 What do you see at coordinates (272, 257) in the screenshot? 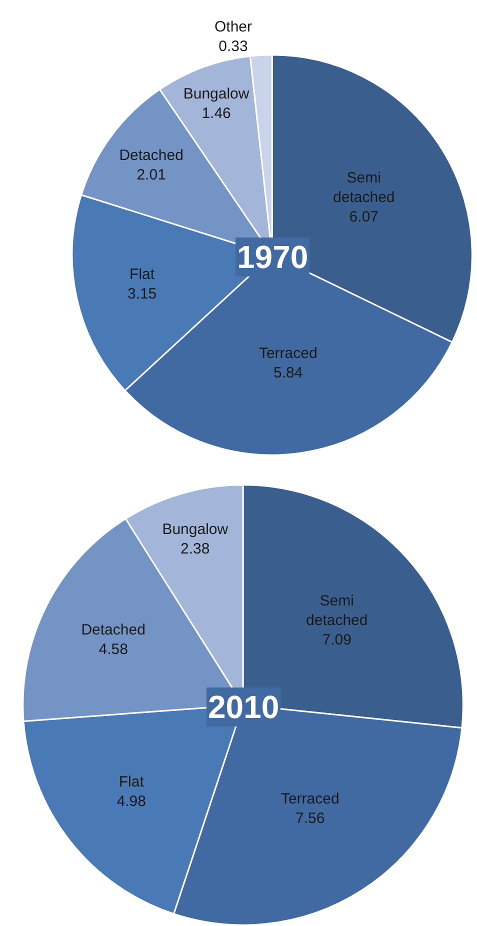
I see `text: 1970` at bounding box center [272, 257].